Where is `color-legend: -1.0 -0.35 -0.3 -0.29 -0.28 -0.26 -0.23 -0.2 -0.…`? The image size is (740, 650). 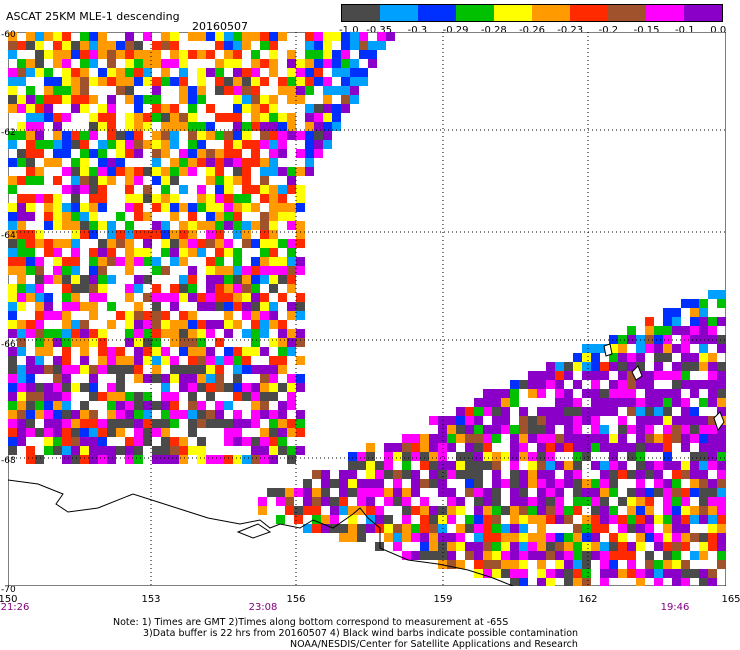 color-legend: -1.0 -0.35 -0.3 -0.29 -0.28 -0.26 -0.23 -0.2 -0.… is located at coordinates (532, 22).